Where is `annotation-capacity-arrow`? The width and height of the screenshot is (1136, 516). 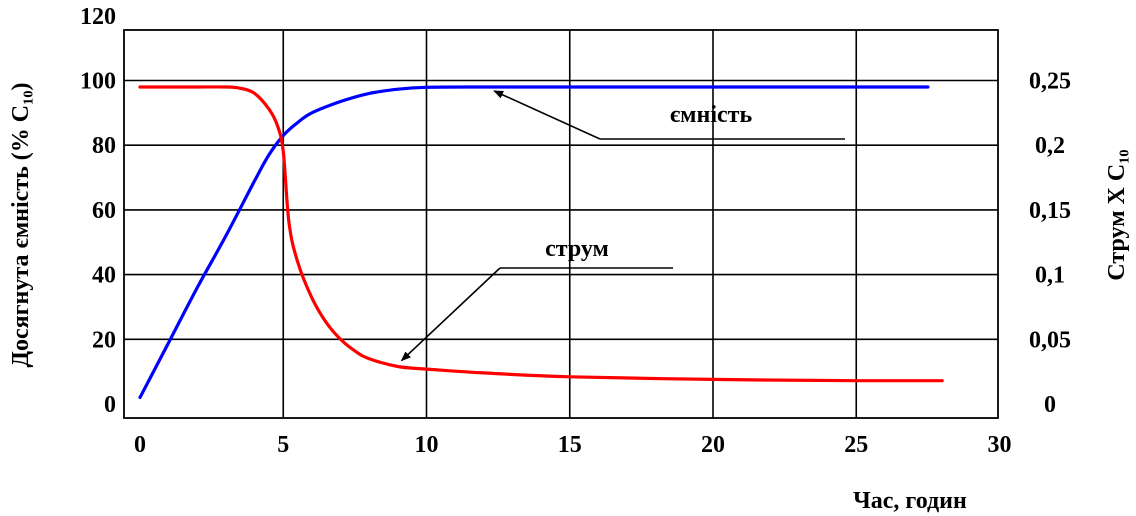 annotation-capacity-arrow is located at coordinates (547, 115).